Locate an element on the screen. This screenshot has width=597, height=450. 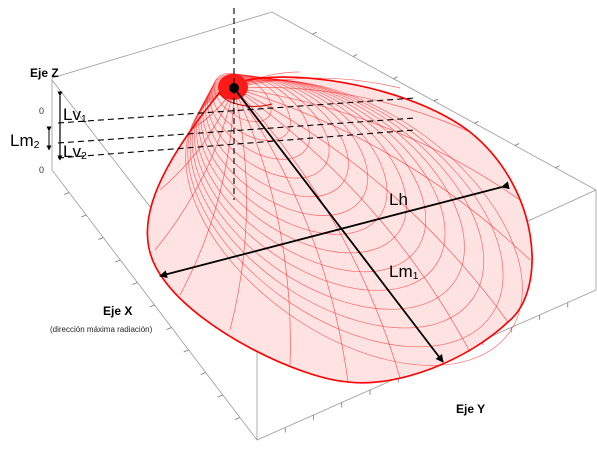
lh-arrow is located at coordinates (334, 230).